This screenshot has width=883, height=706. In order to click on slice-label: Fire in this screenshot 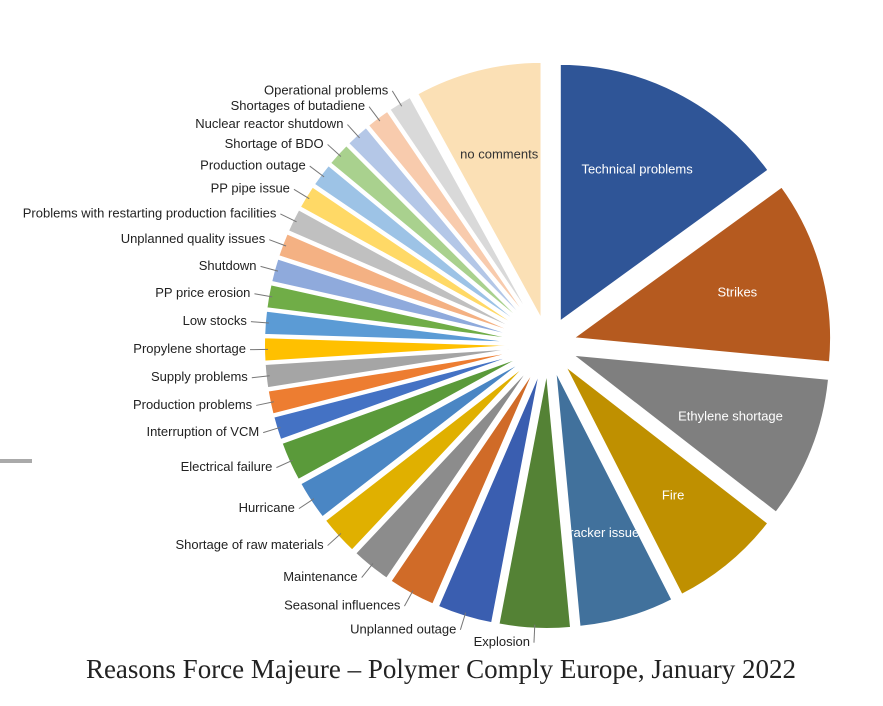, I will do `click(673, 495)`.